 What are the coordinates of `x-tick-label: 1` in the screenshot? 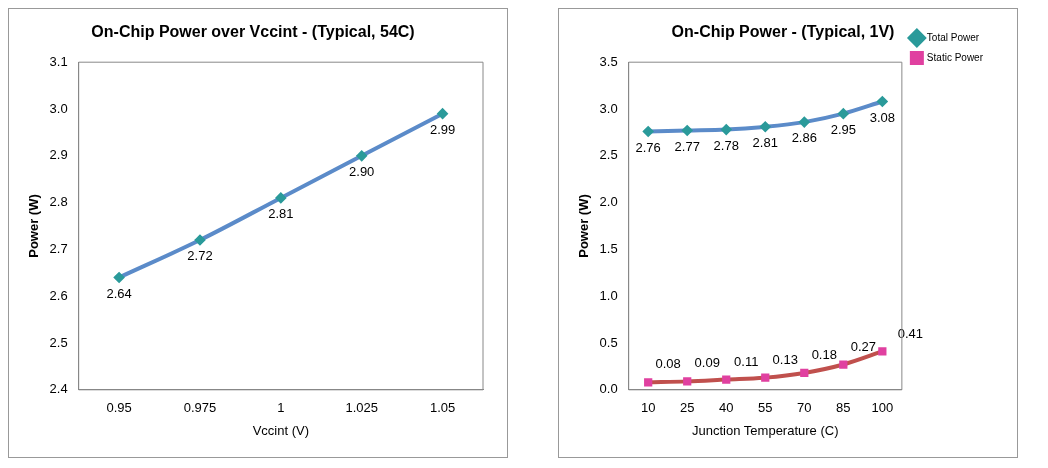 It's located at (281, 408).